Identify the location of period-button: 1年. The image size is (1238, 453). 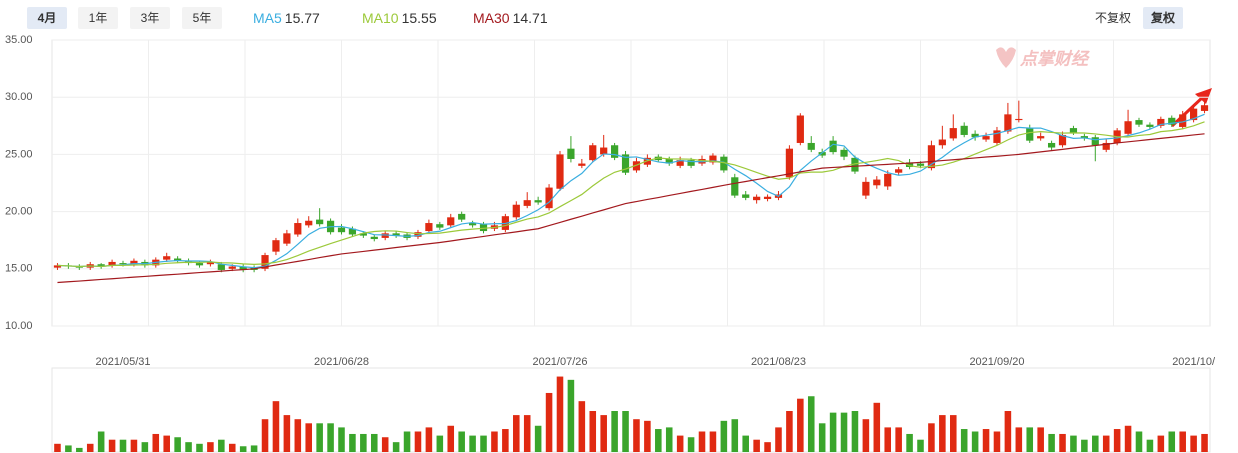
(98, 18).